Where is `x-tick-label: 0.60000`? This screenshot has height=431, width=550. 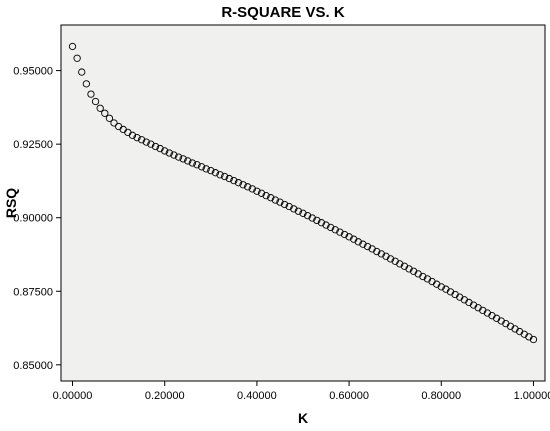
x-tick-label: 0.60000 is located at coordinates (349, 396).